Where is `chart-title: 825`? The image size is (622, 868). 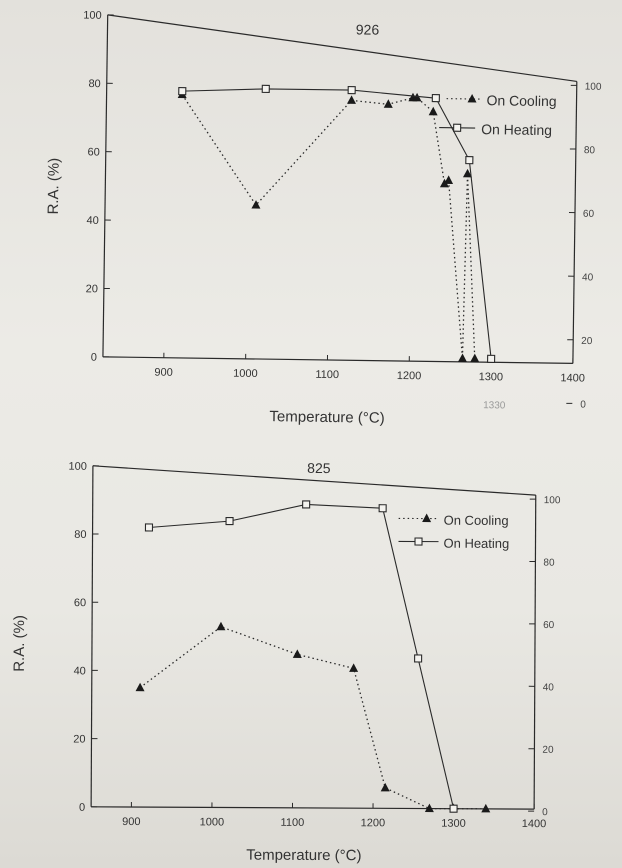
chart-title: 825 is located at coordinates (319, 468).